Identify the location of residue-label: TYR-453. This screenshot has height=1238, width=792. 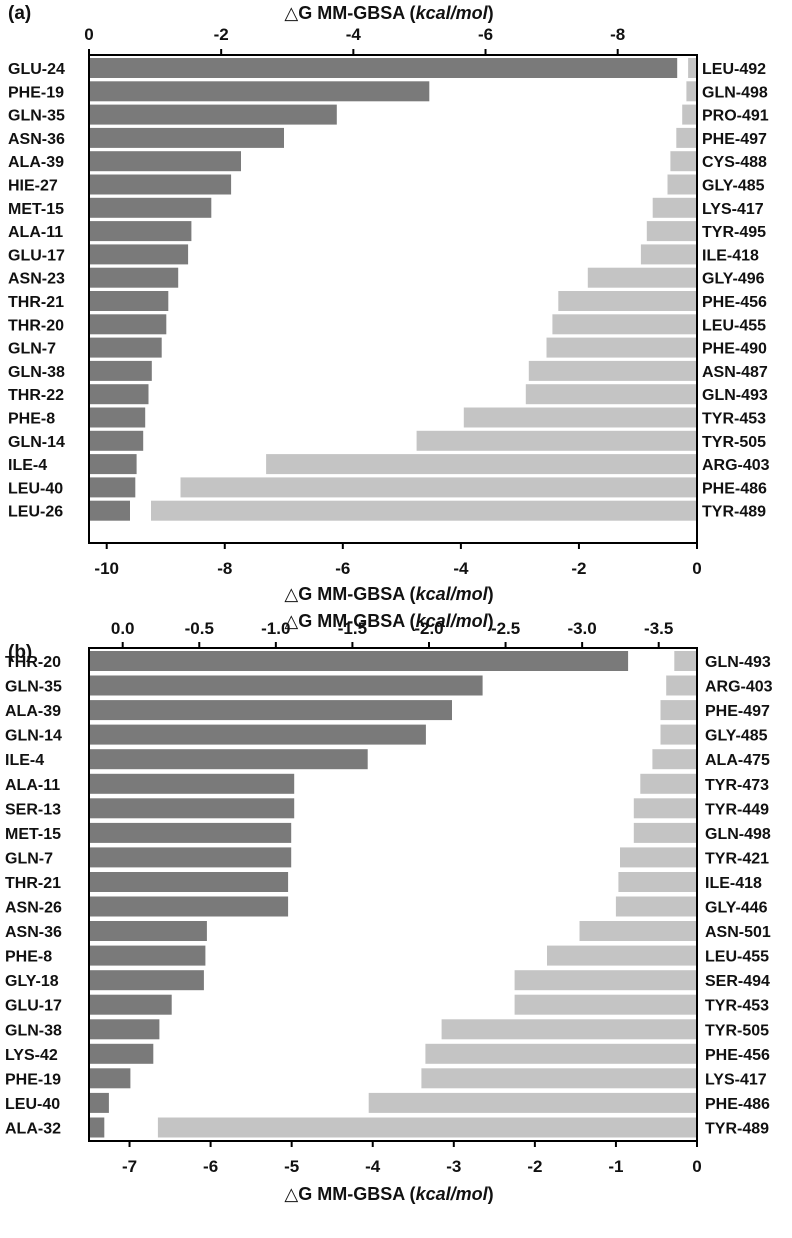
(734, 419).